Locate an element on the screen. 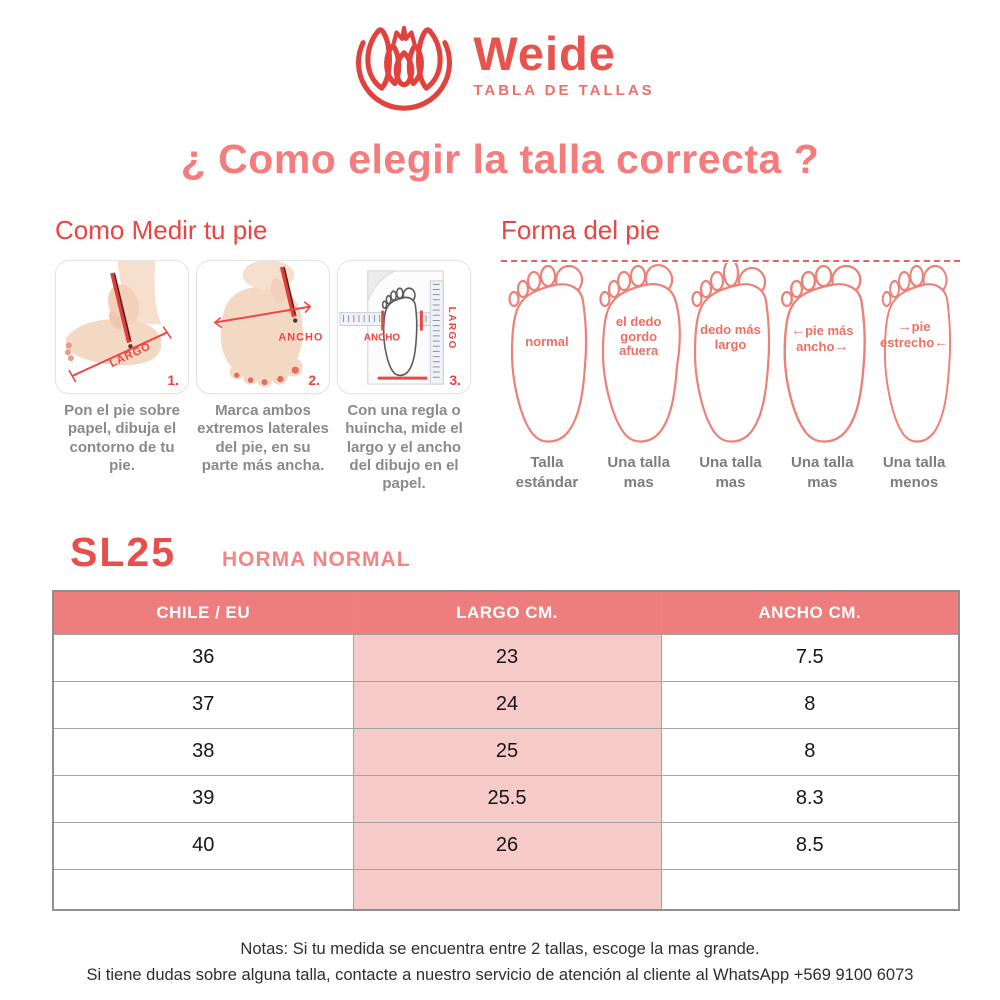  foot-wide: ←pie más ancho→ is located at coordinates (822, 355).